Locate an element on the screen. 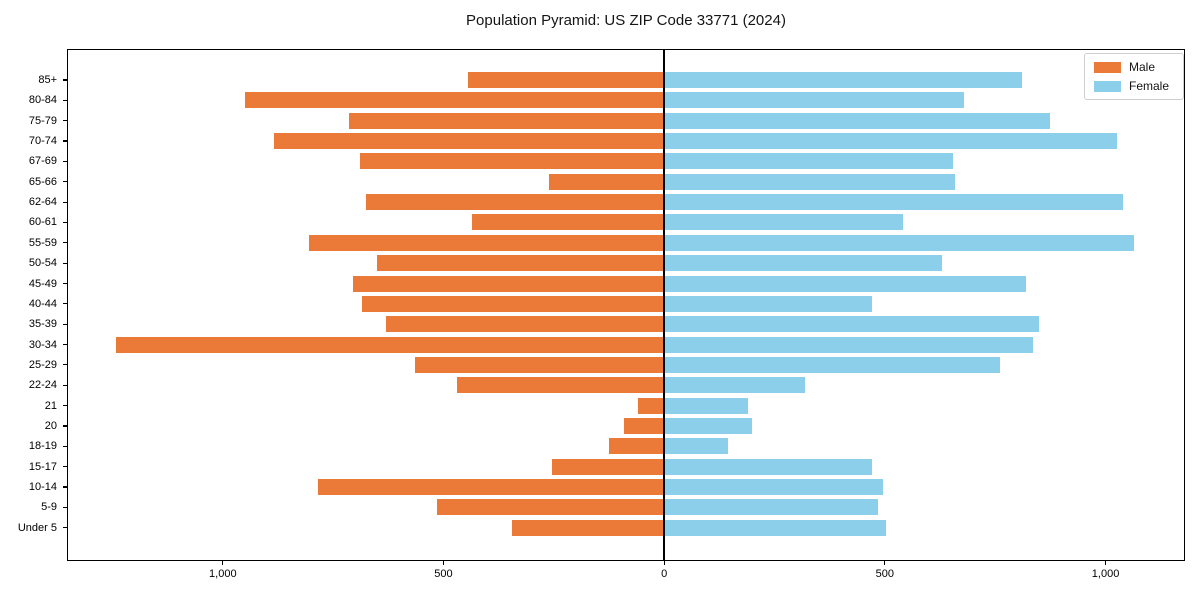 The height and width of the screenshot is (600, 1200). y-axis-label-20: 20 is located at coordinates (50, 425).